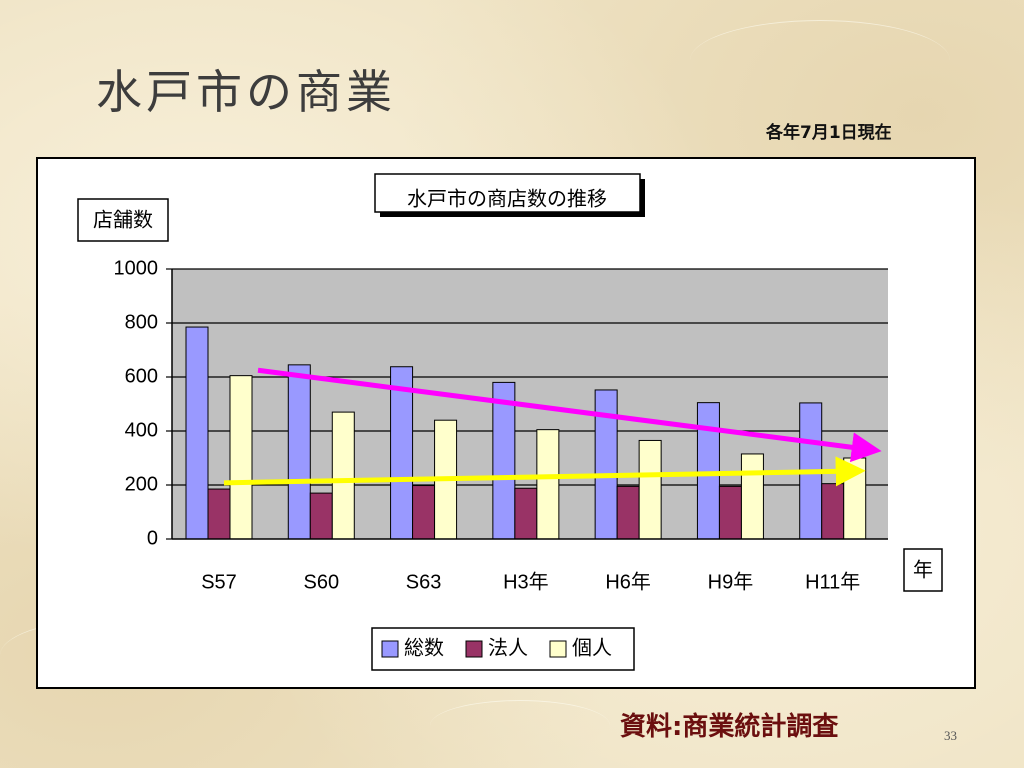  What do you see at coordinates (197, 433) in the screenshot?
I see `bar-総数-S57` at bounding box center [197, 433].